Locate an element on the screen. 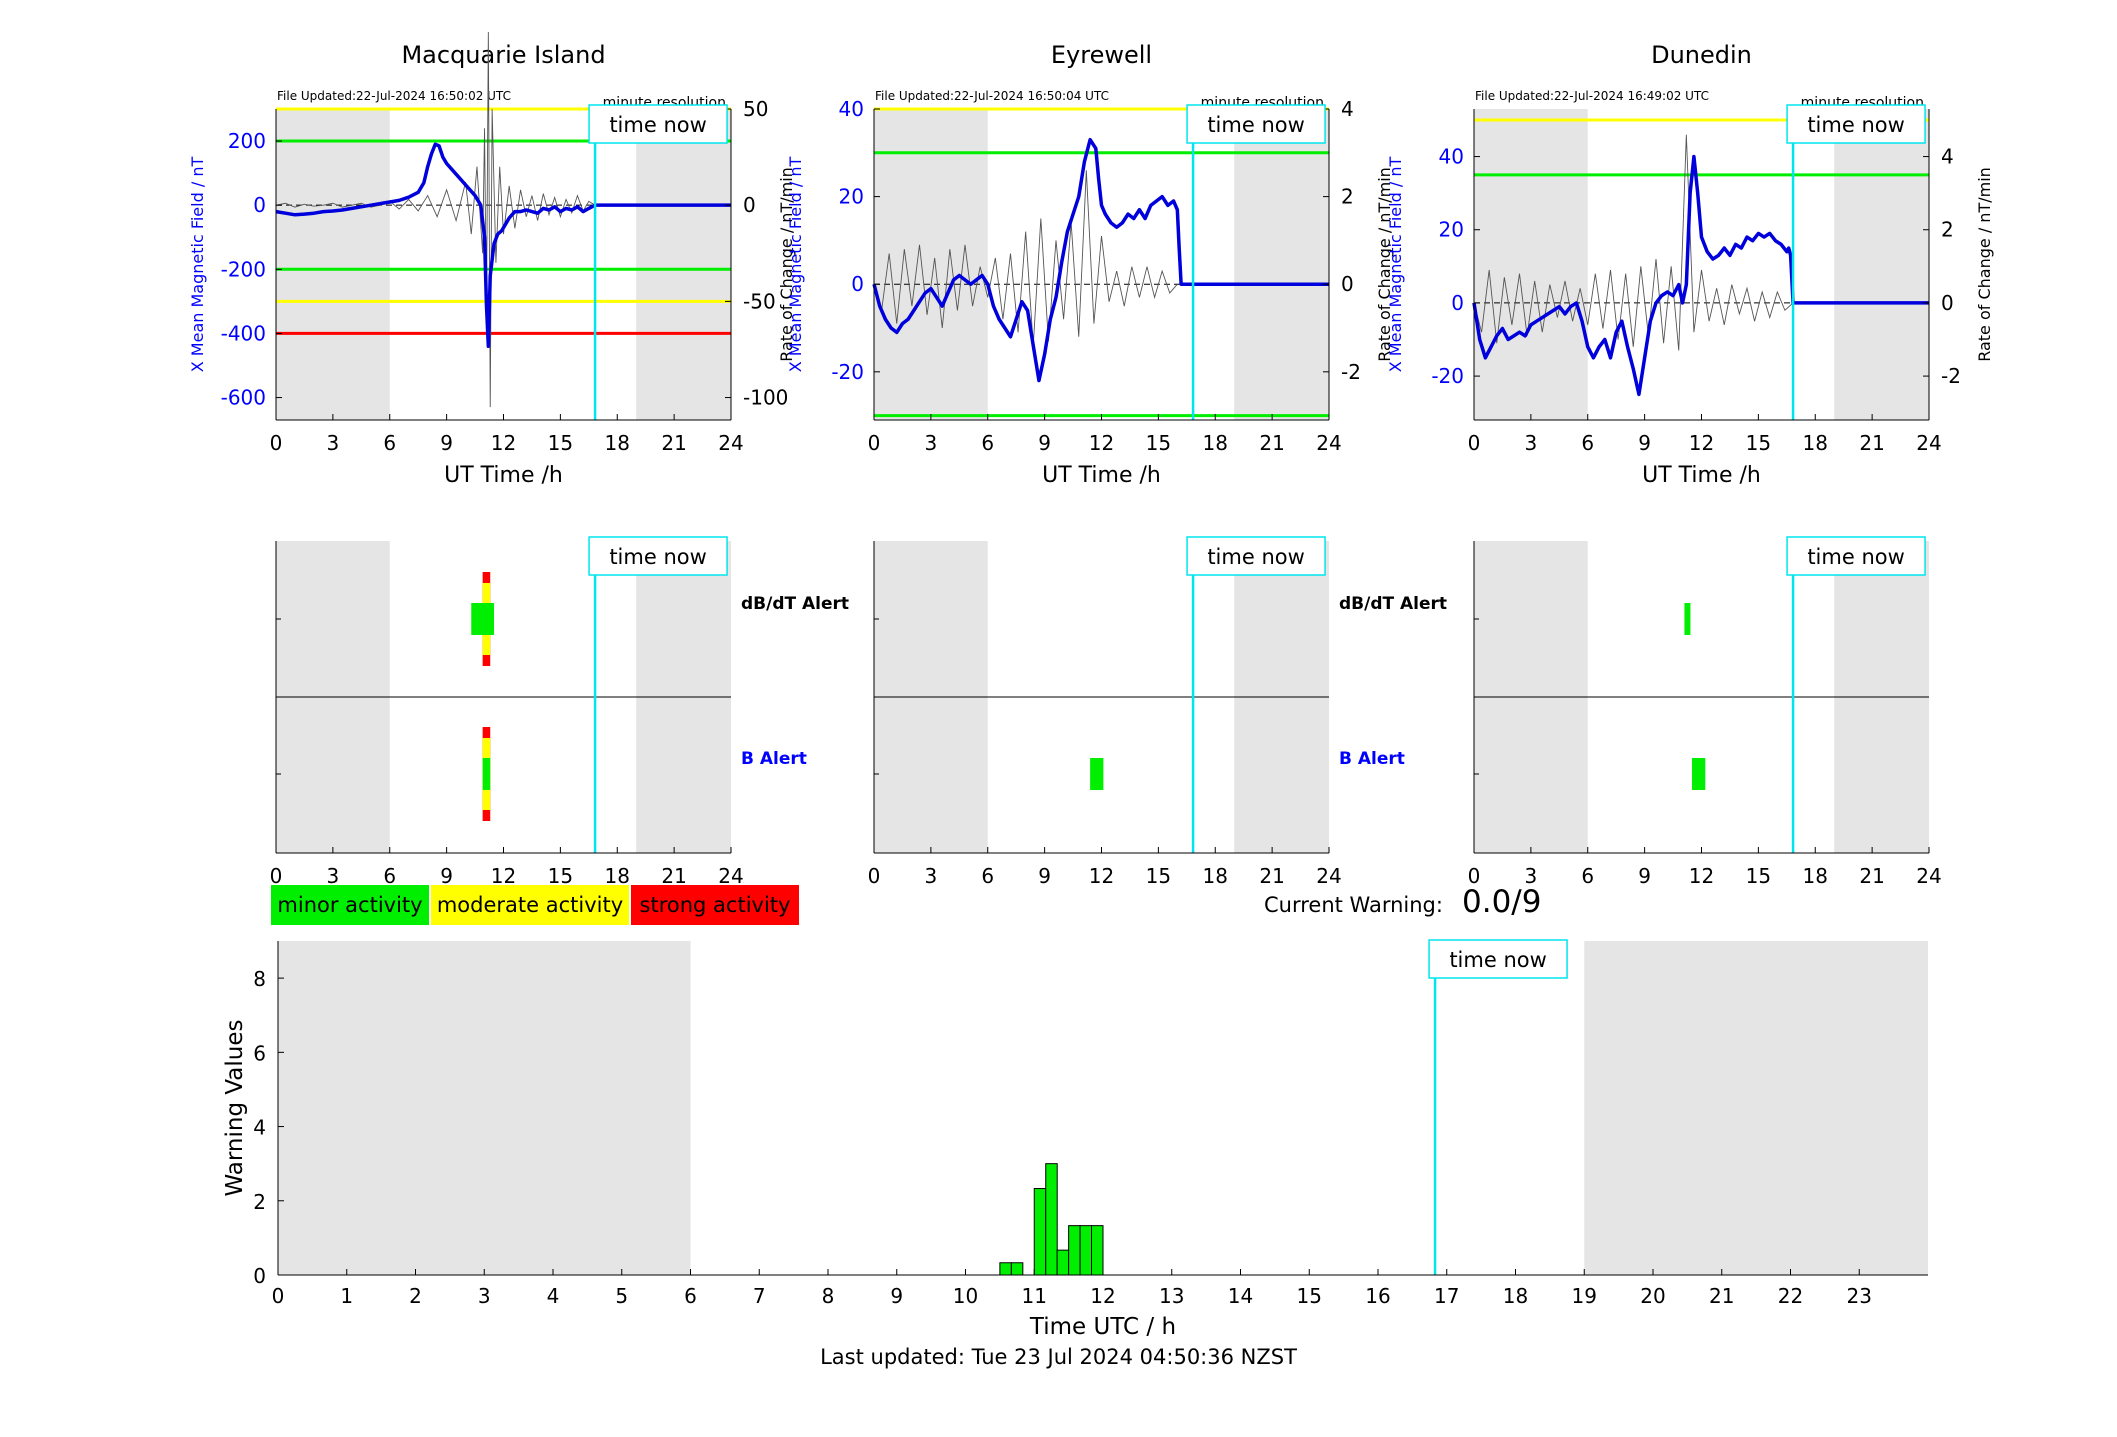 This screenshot has width=2117, height=1437. y-tick-label: -400 is located at coordinates (243, 333).